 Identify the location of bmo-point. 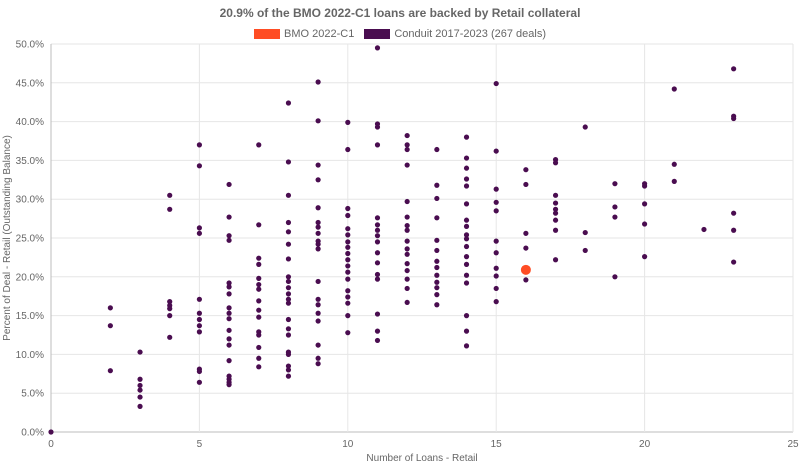
(525, 269).